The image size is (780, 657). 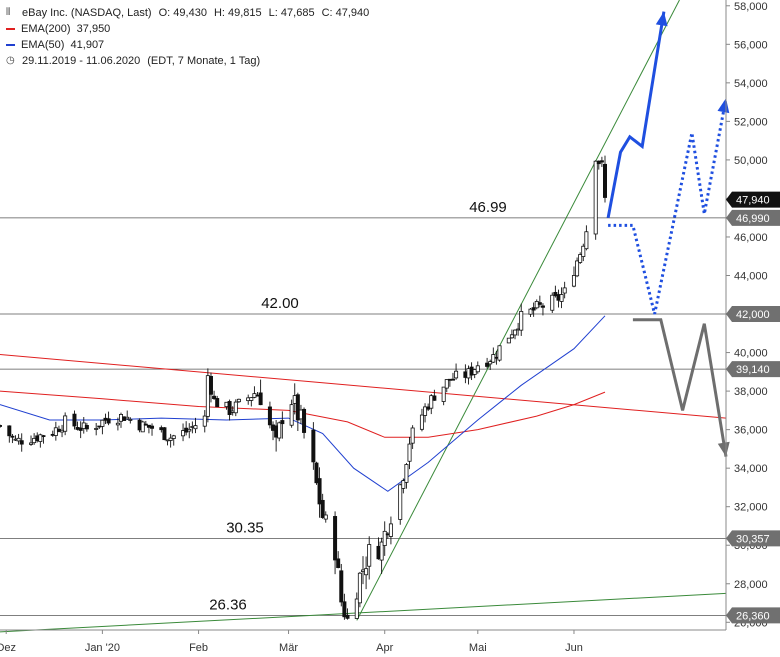 What do you see at coordinates (87, 13) in the screenshot?
I see `instrument-name: eBay Inc. (NASDAQ, Last)` at bounding box center [87, 13].